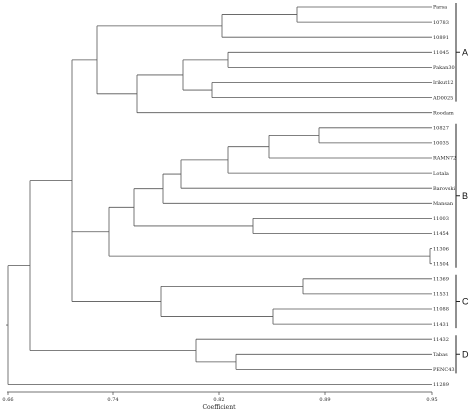 The height and width of the screenshot is (418, 474). Describe the element at coordinates (444, 68) in the screenshot. I see `leaf-label: Pakan30` at that location.